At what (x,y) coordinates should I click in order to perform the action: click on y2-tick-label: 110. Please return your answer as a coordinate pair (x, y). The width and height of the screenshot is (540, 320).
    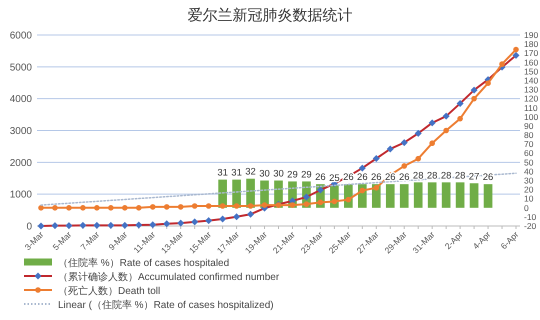
    Looking at the image, I should click on (531, 107).